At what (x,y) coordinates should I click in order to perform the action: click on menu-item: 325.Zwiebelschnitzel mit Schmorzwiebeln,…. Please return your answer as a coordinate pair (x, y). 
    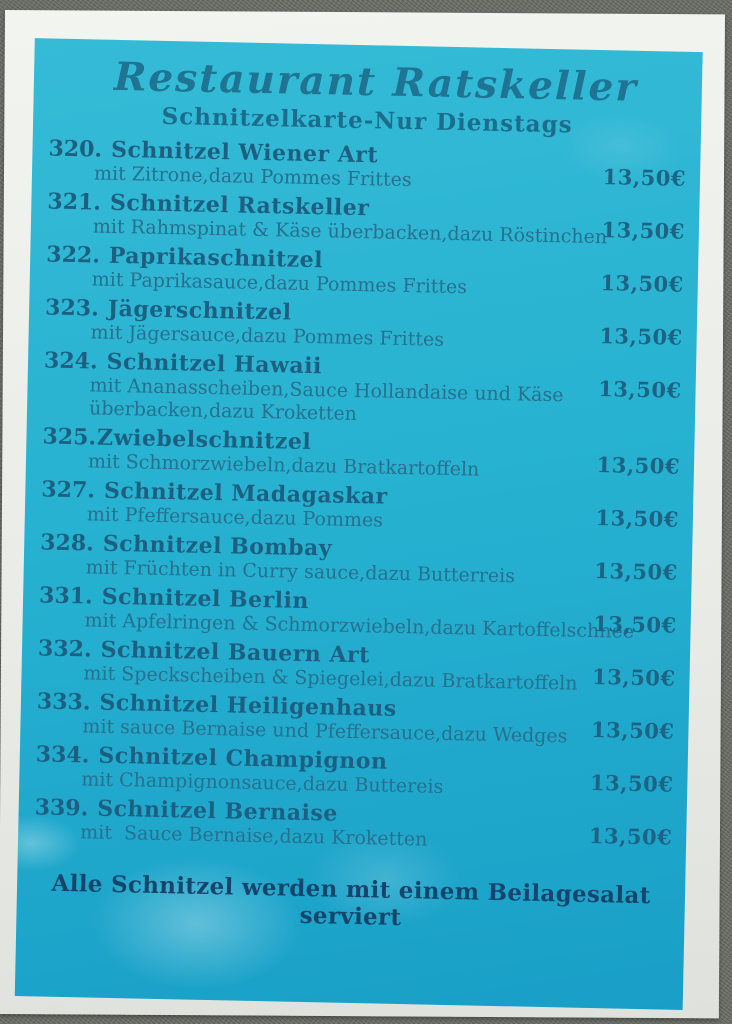
    Looking at the image, I should click on (360, 454).